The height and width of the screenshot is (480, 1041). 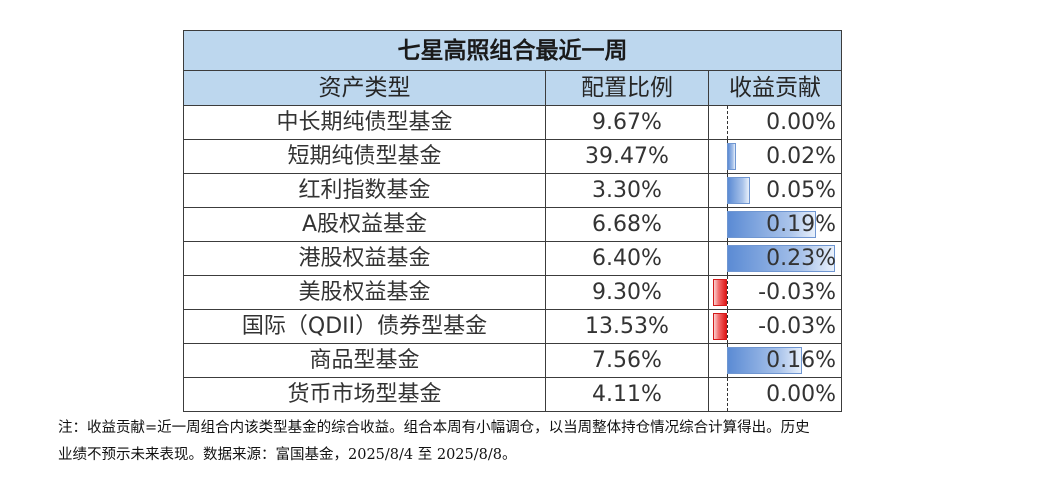 I want to click on table-row: 货币市场型基金 4.11% 0.00%, so click(x=512, y=394).